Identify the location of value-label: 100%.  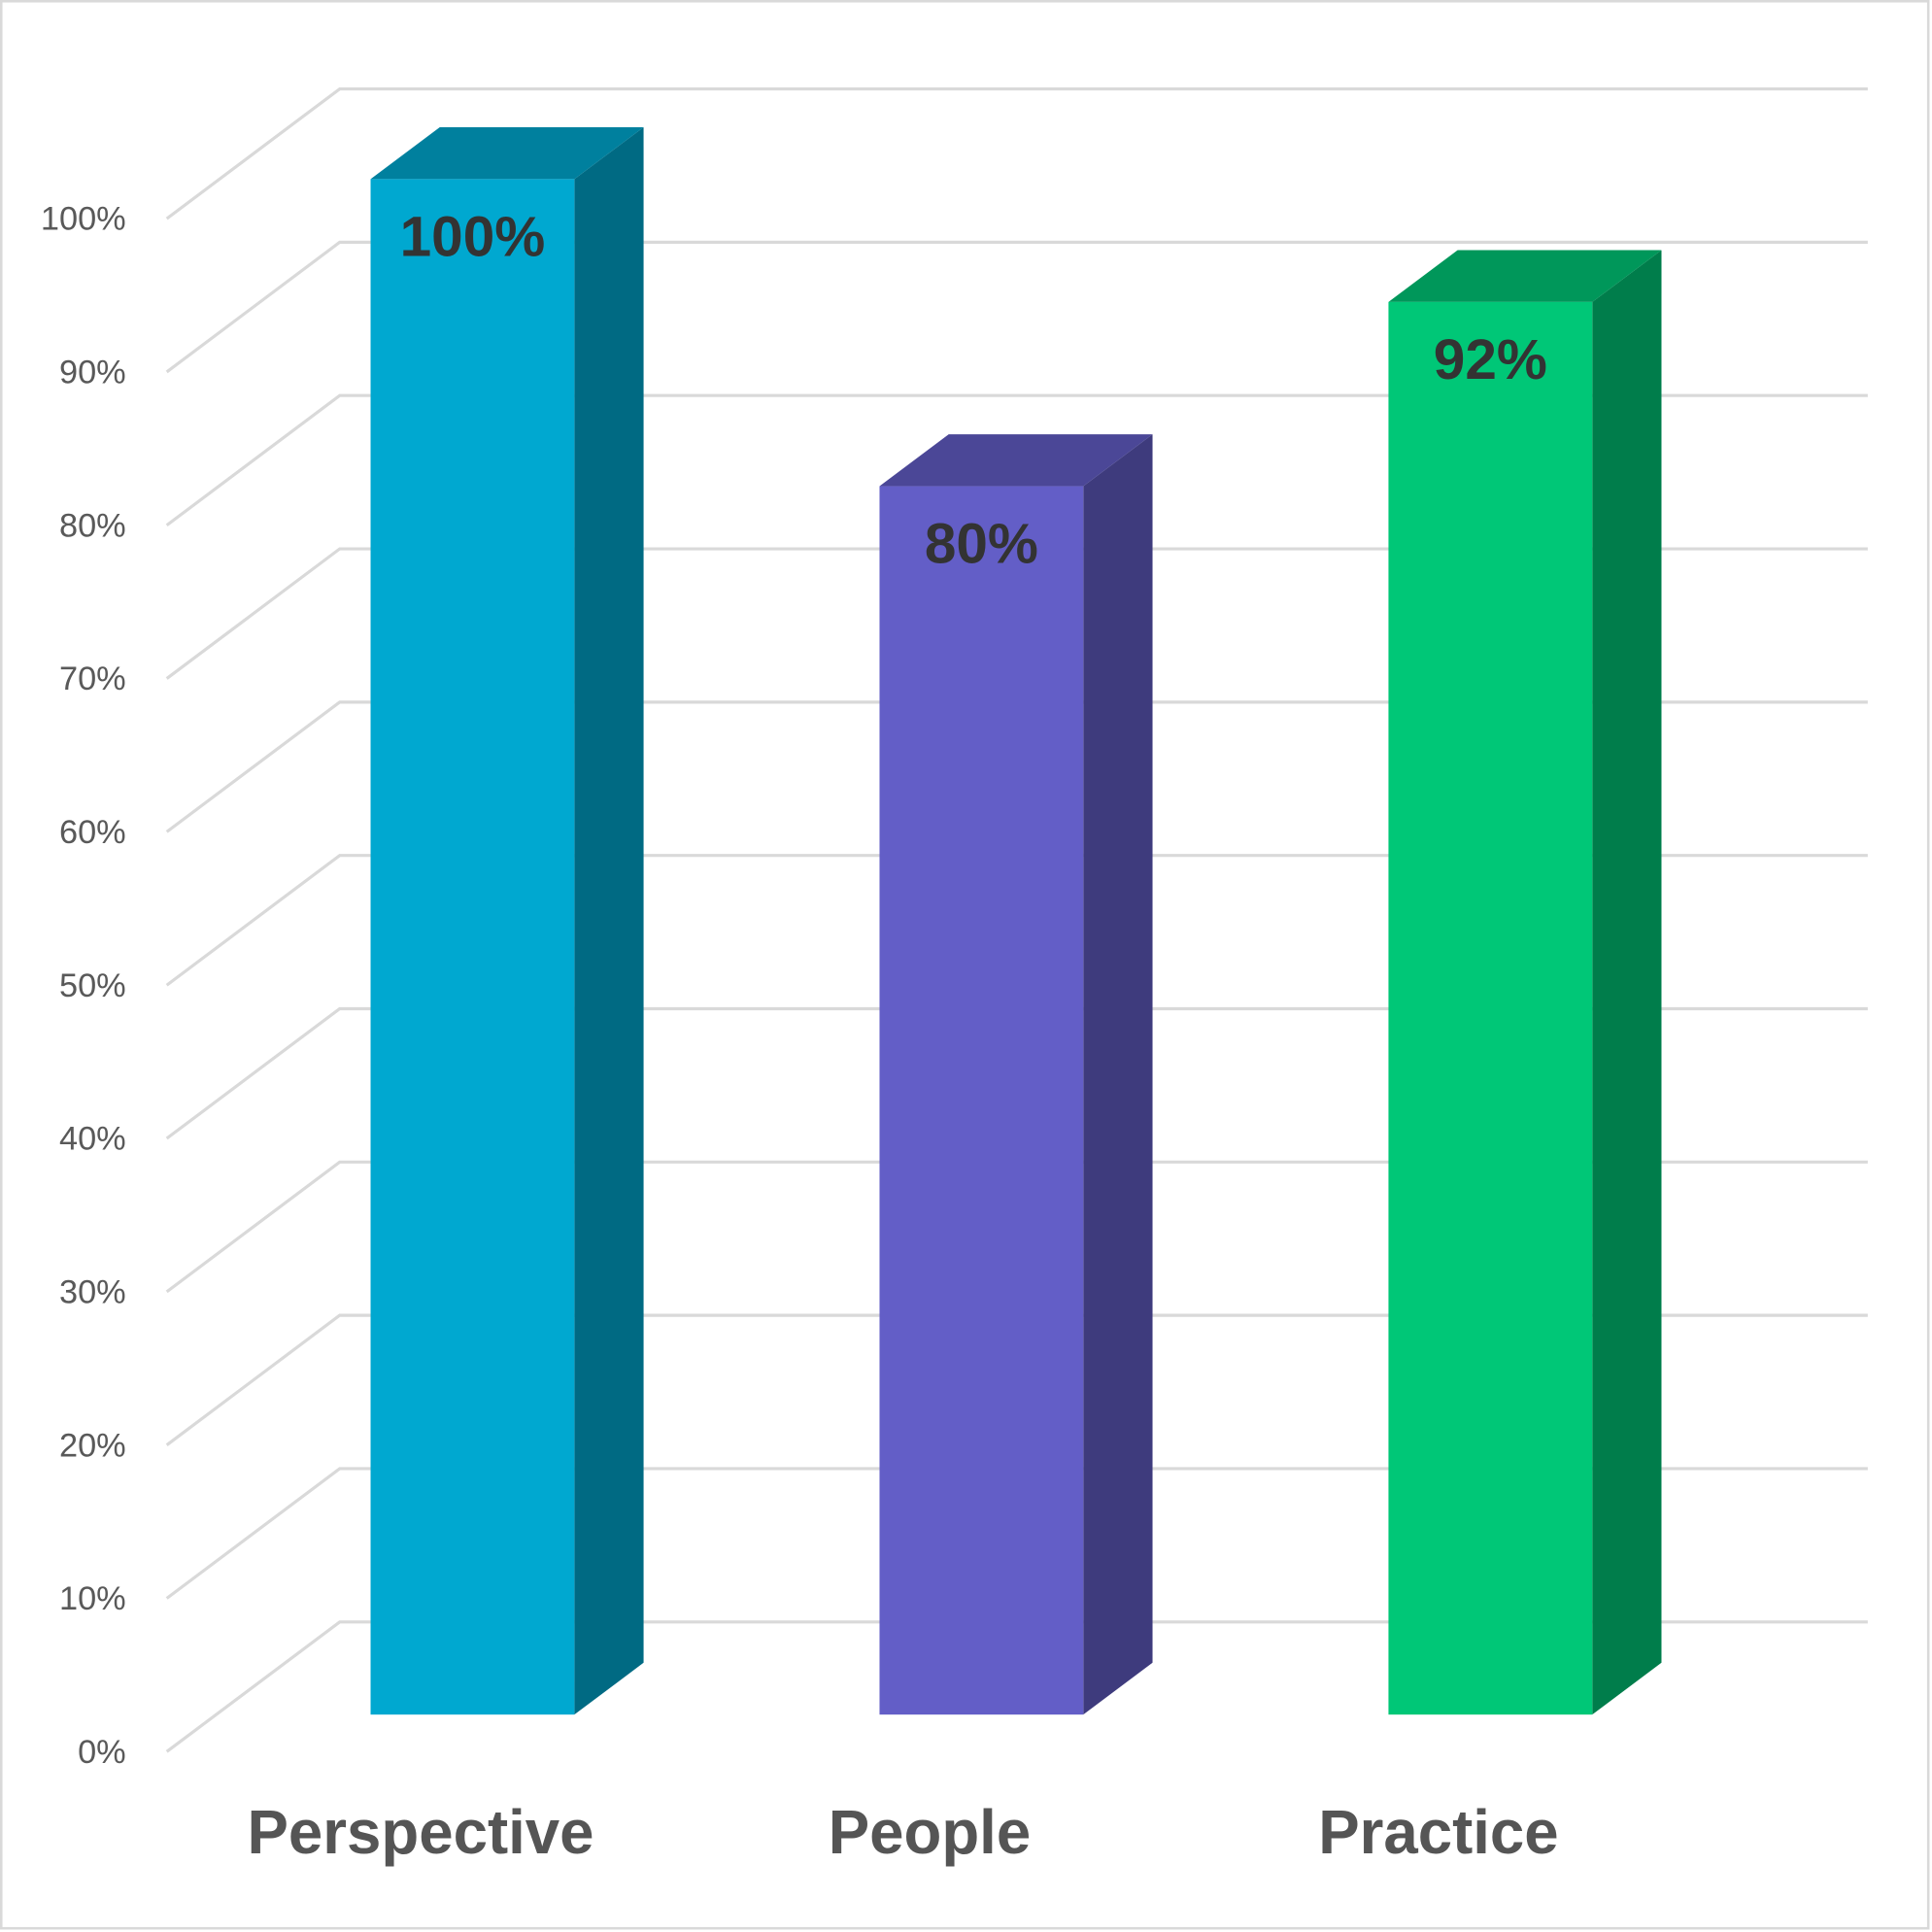
(473, 236).